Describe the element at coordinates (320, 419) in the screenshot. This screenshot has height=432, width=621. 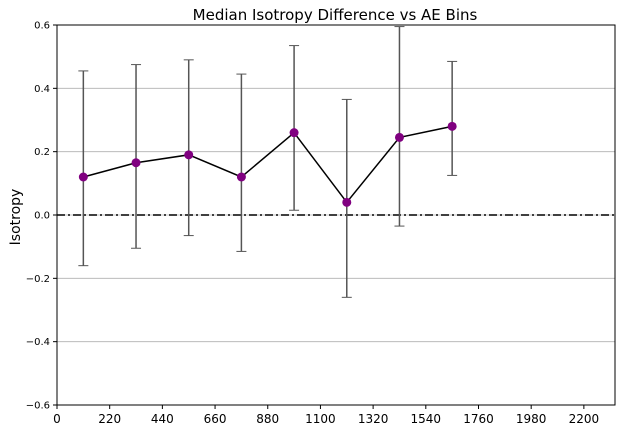
I see `x-tick-label: 1100` at that location.